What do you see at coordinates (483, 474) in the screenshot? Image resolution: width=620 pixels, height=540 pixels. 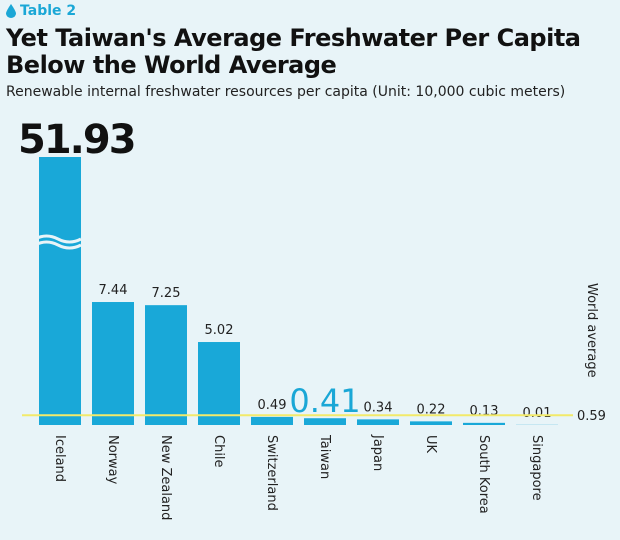 I see `category-label-south-korea: South Korea` at bounding box center [483, 474].